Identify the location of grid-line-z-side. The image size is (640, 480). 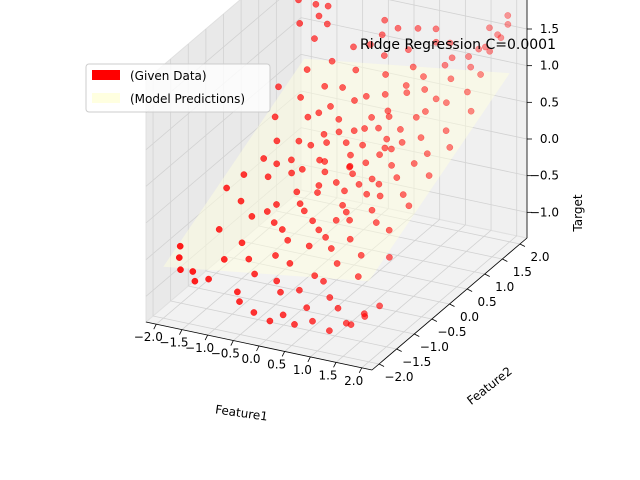
(223, 120).